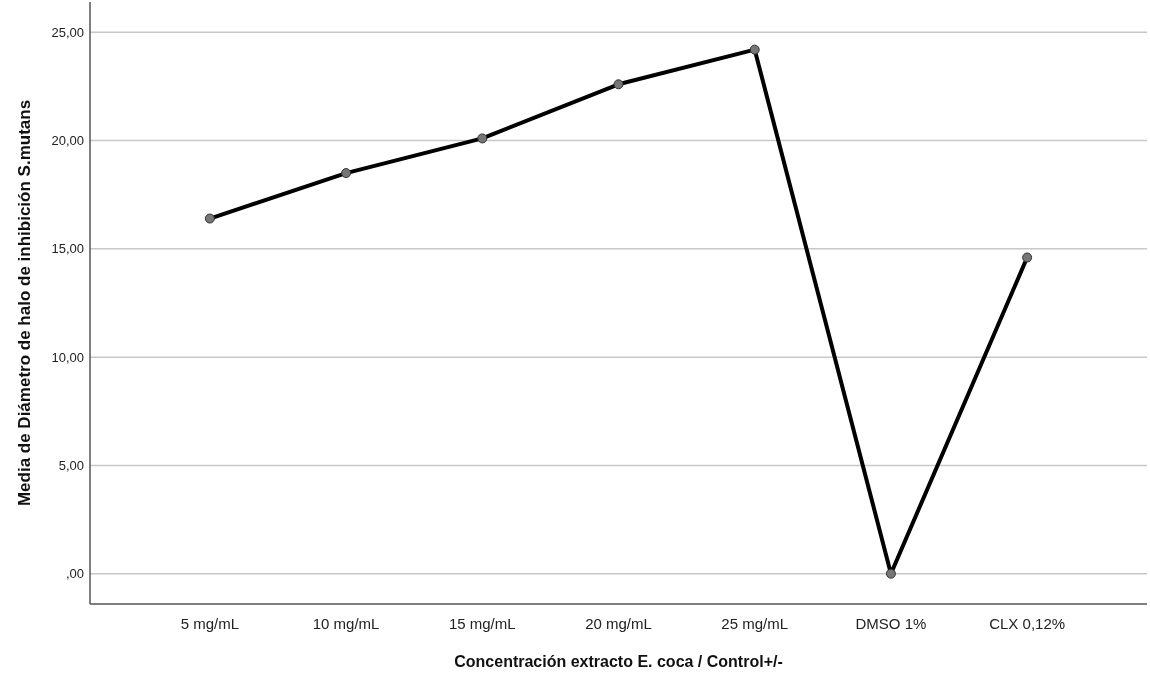 The image size is (1150, 680). Describe the element at coordinates (67, 249) in the screenshot. I see `y-tick-label: 15,00` at that location.